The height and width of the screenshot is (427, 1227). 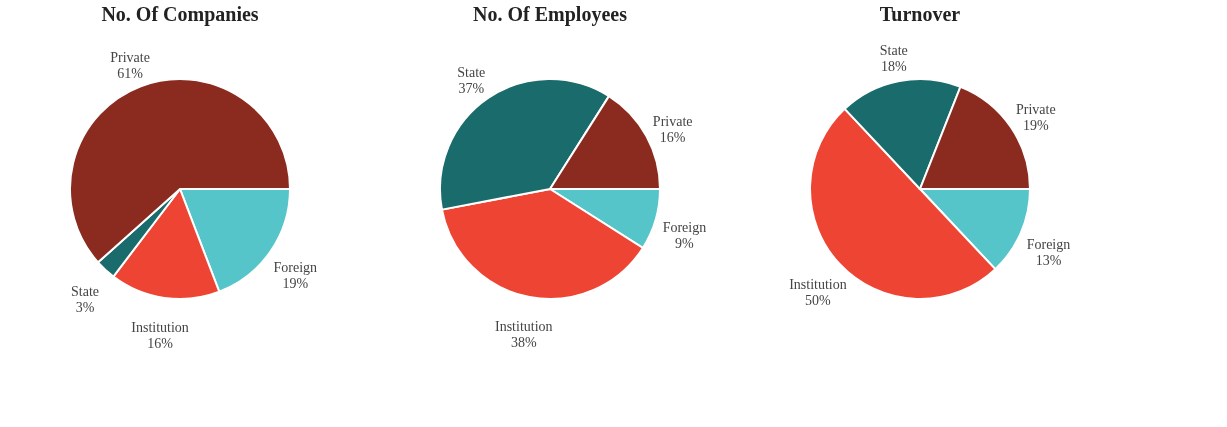 I want to click on chart-title: No. Of Employees, so click(x=550, y=14).